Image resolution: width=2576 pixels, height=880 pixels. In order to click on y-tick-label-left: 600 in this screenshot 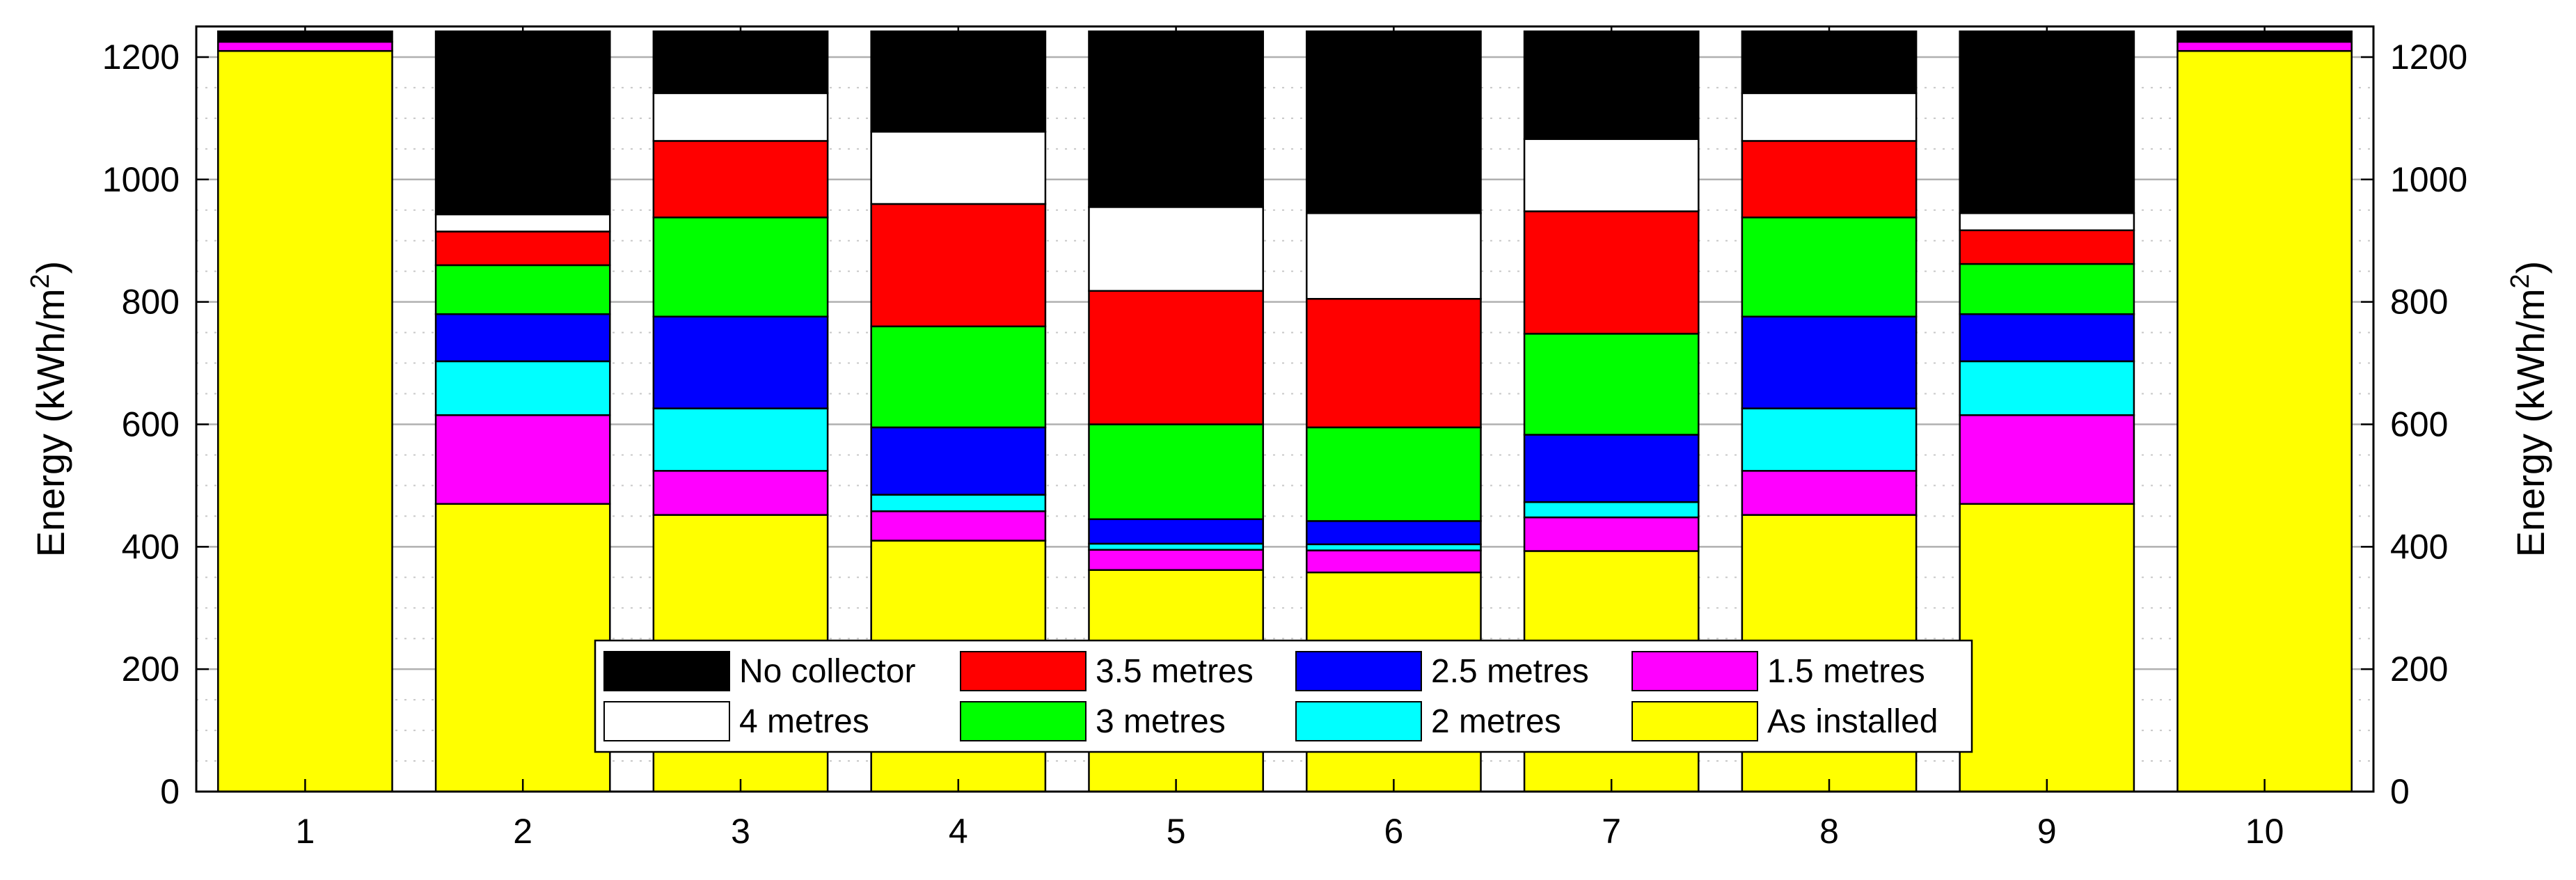, I will do `click(151, 423)`.